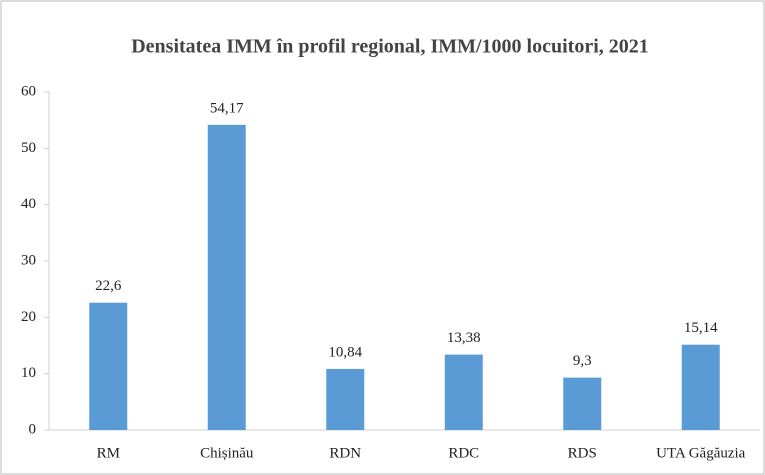 This screenshot has height=475, width=765. What do you see at coordinates (701, 328) in the screenshot?
I see `data-label: 15,14` at bounding box center [701, 328].